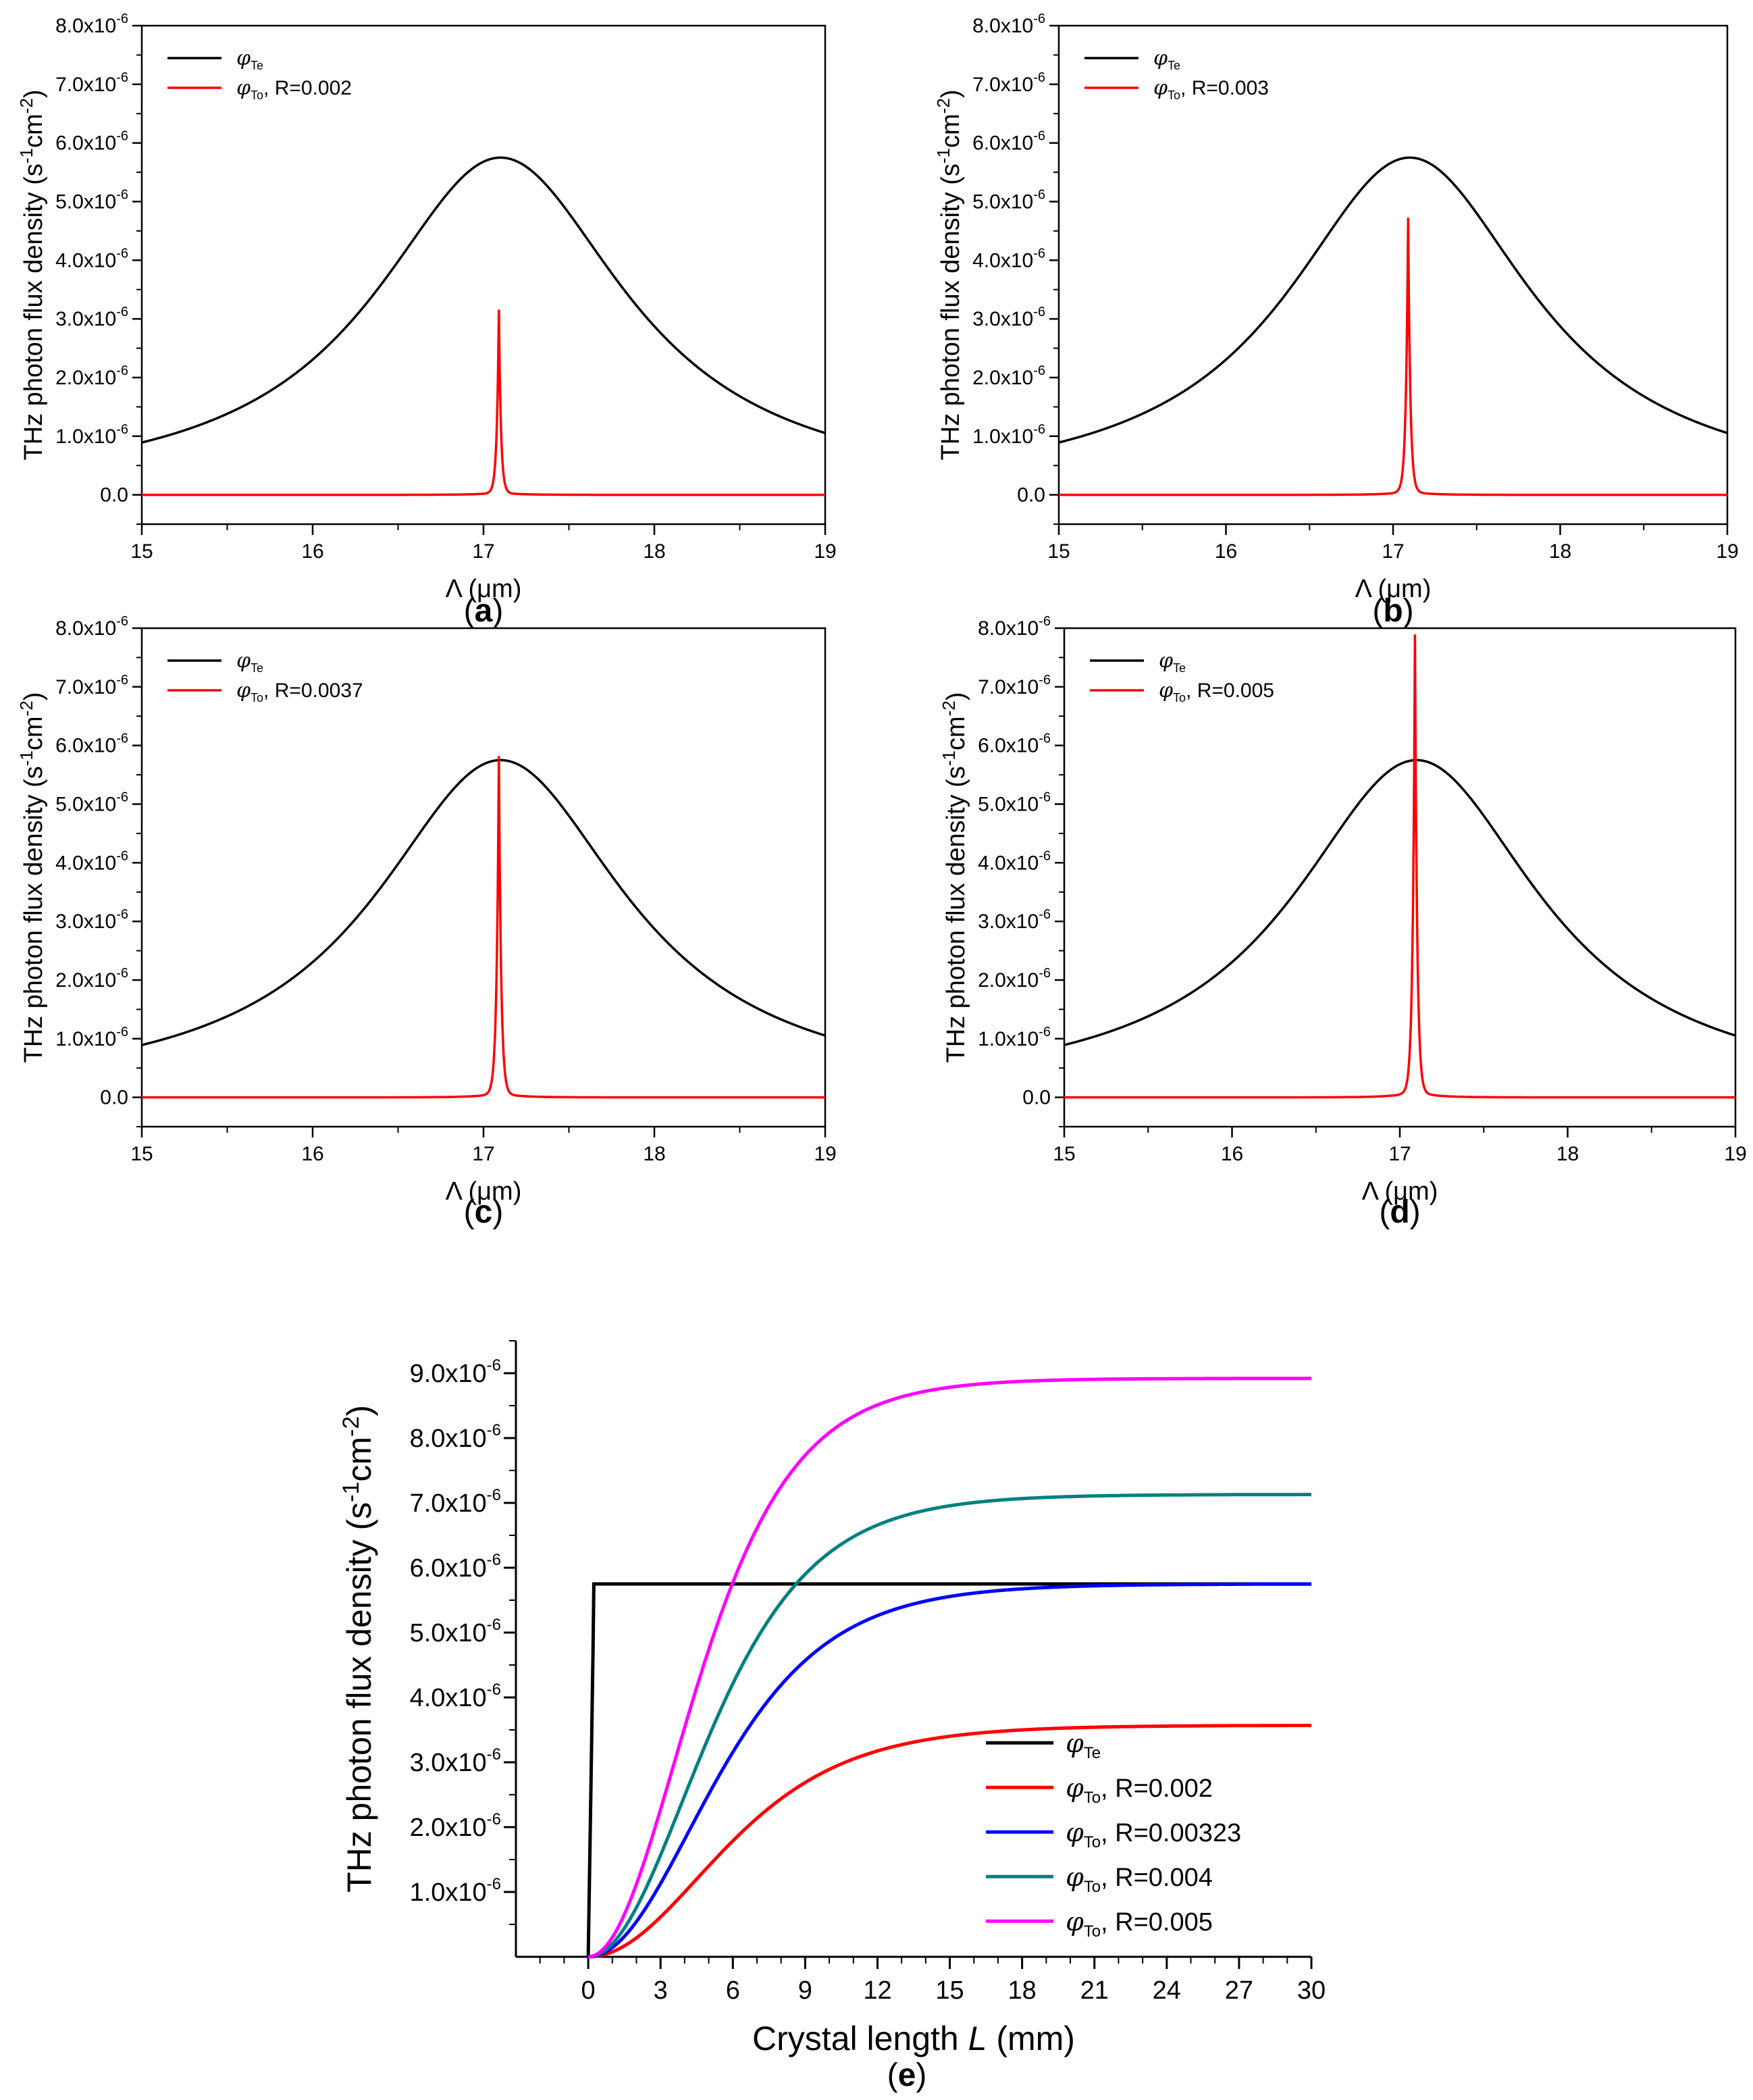 The height and width of the screenshot is (2100, 1753). Describe the element at coordinates (1239, 1991) in the screenshot. I see `x-tick-label: 27` at that location.